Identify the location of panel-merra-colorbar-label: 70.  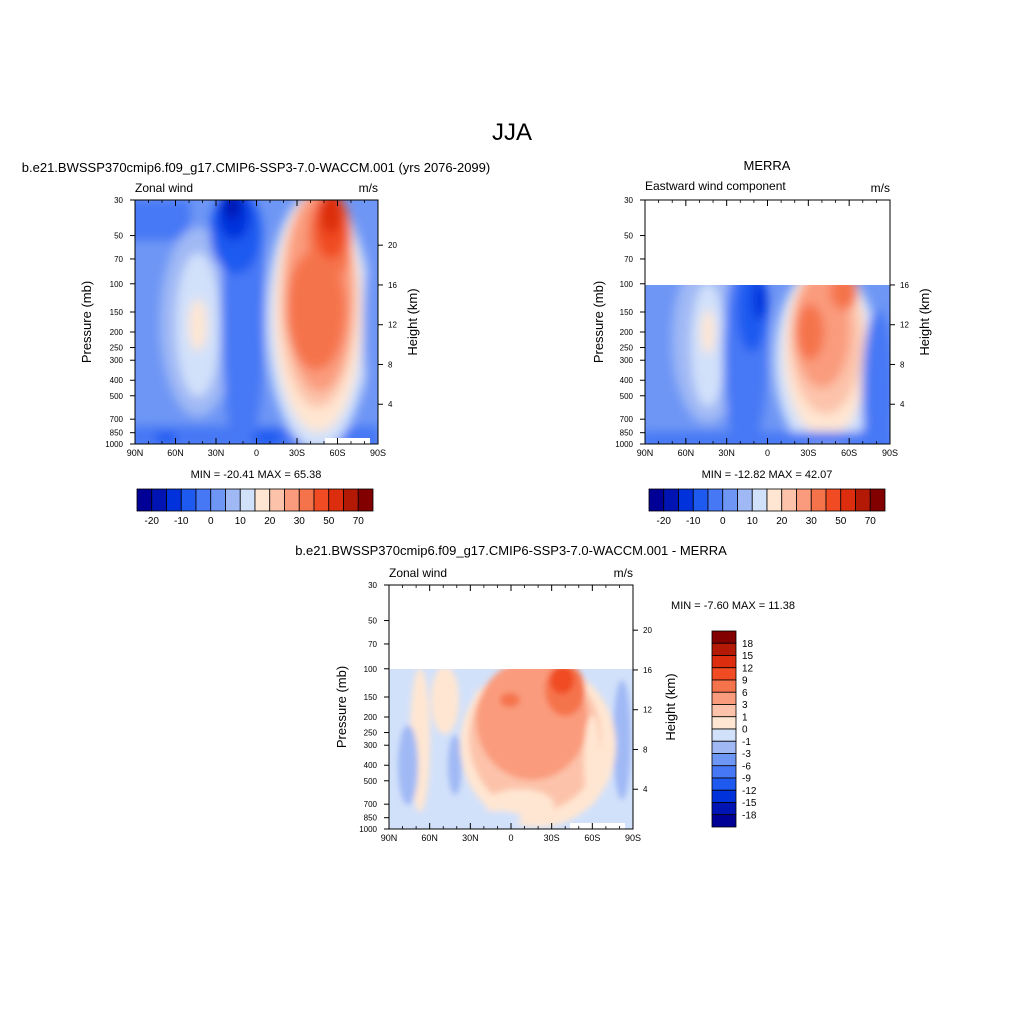
(871, 521).